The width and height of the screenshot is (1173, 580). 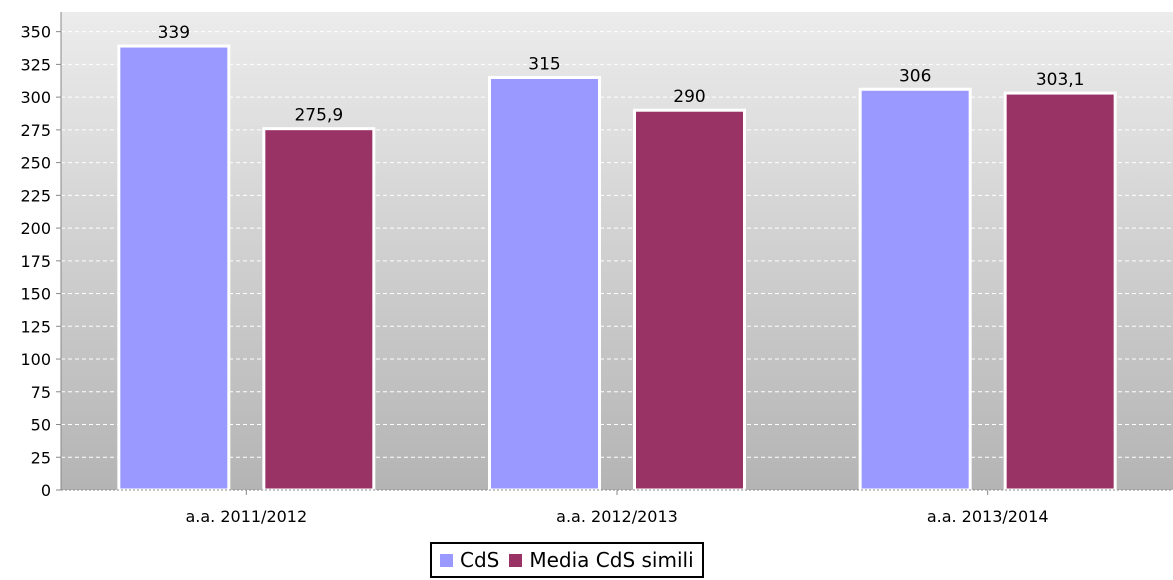 What do you see at coordinates (689, 97) in the screenshot?
I see `bar-value-label: 290` at bounding box center [689, 97].